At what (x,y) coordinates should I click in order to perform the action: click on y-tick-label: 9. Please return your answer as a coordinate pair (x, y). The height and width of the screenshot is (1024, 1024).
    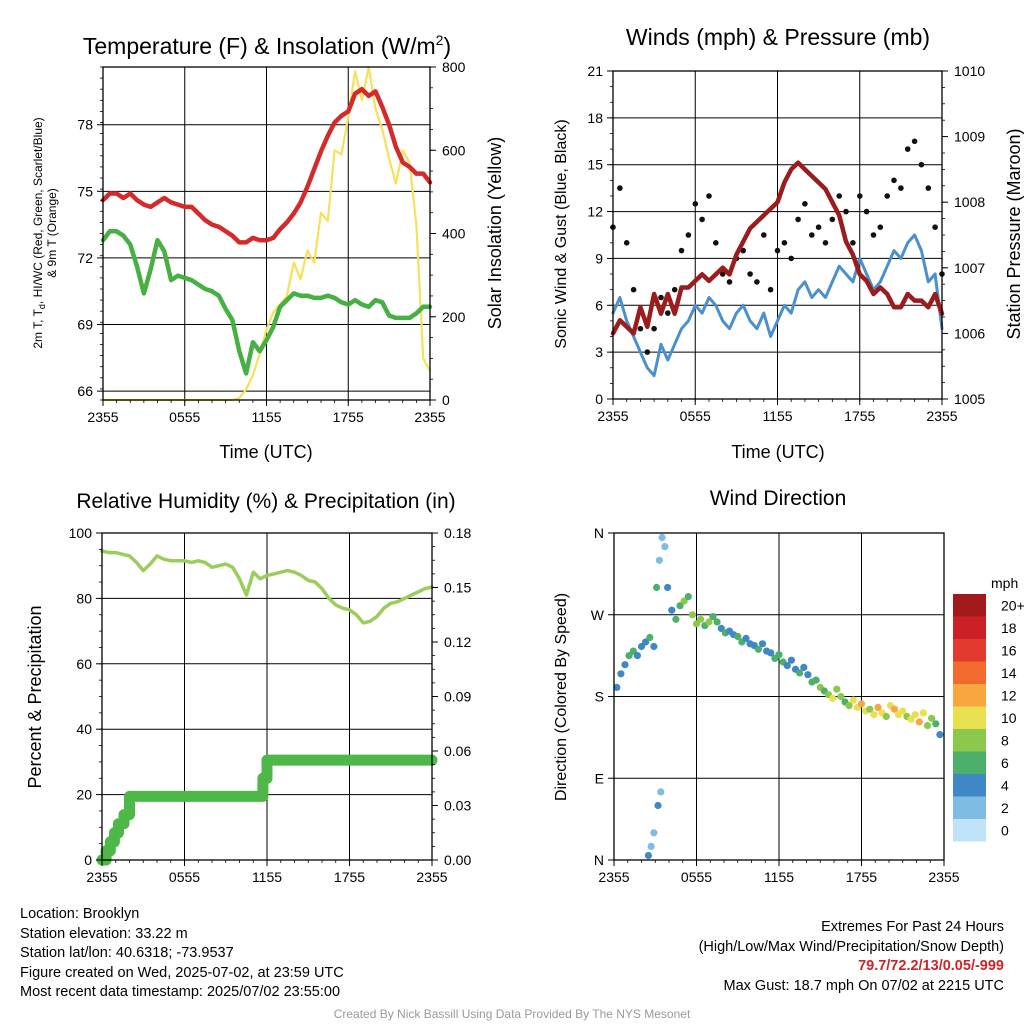
    Looking at the image, I should click on (599, 258).